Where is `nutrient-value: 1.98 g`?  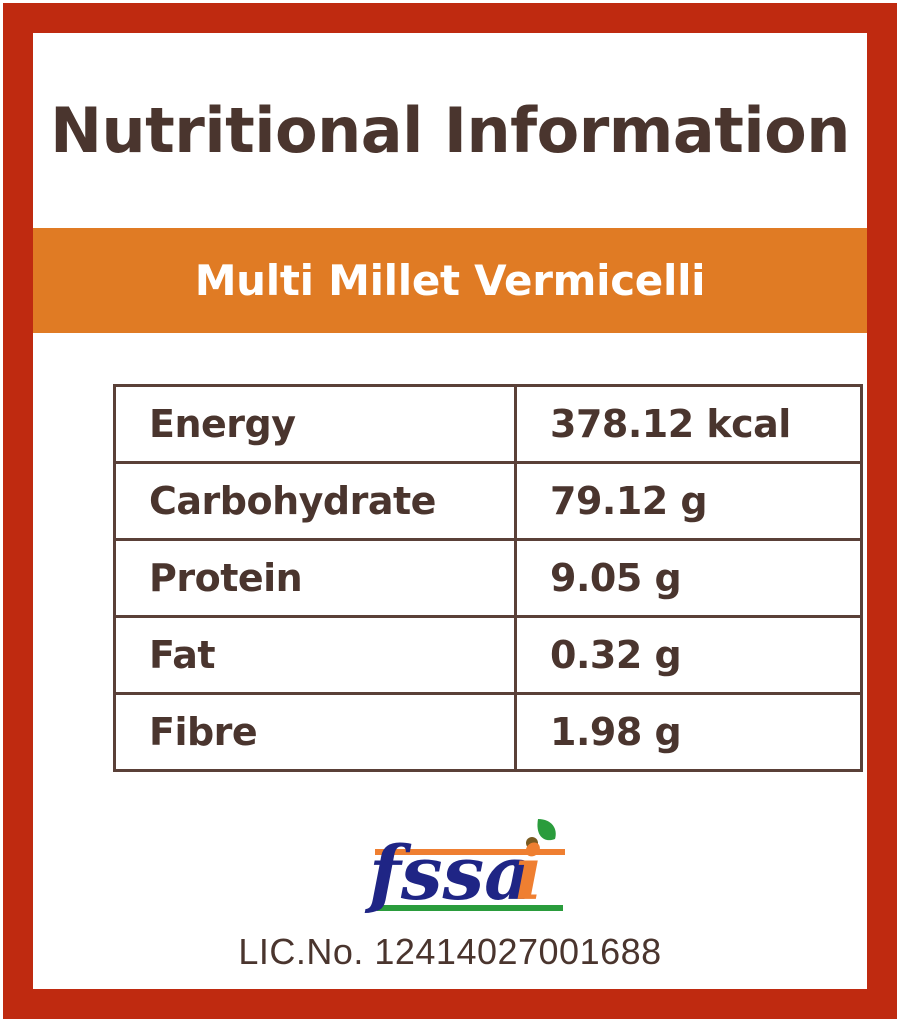 nutrient-value: 1.98 g is located at coordinates (688, 732).